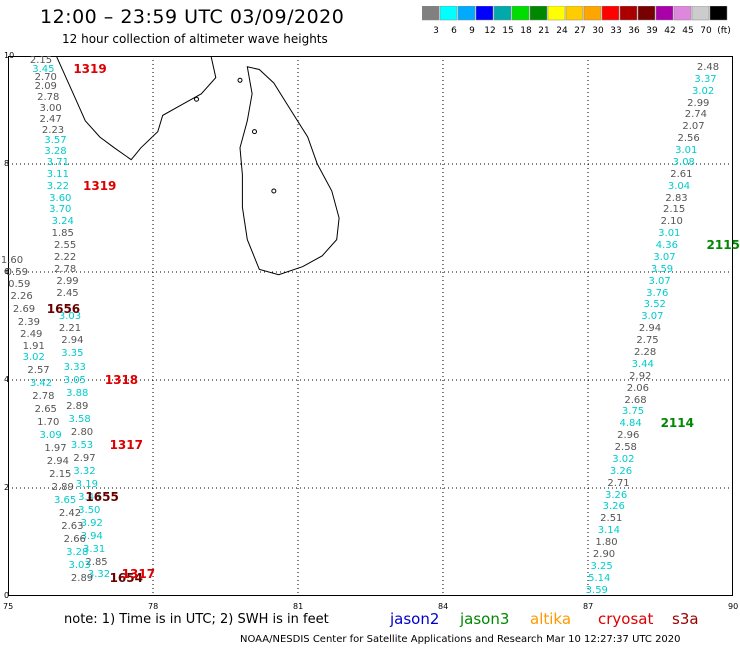 This screenshot has width=740, height=650. What do you see at coordinates (84, 471) in the screenshot?
I see `wave-height-label: 3.32` at bounding box center [84, 471].